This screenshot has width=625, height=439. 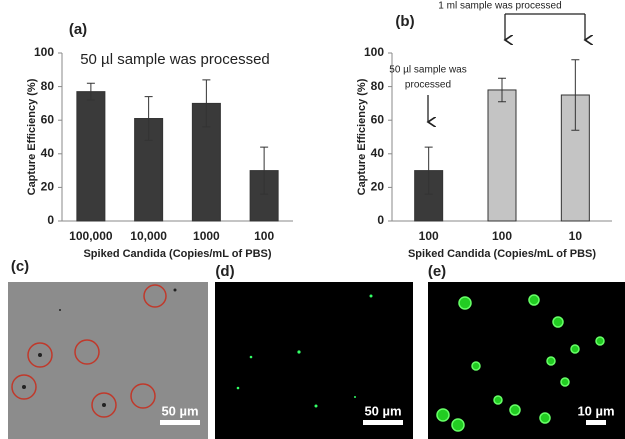 I want to click on image-d, so click(x=314, y=360).